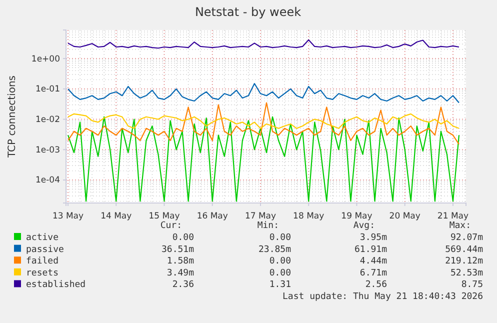  I want to click on legend-label: resets, so click(42, 273).